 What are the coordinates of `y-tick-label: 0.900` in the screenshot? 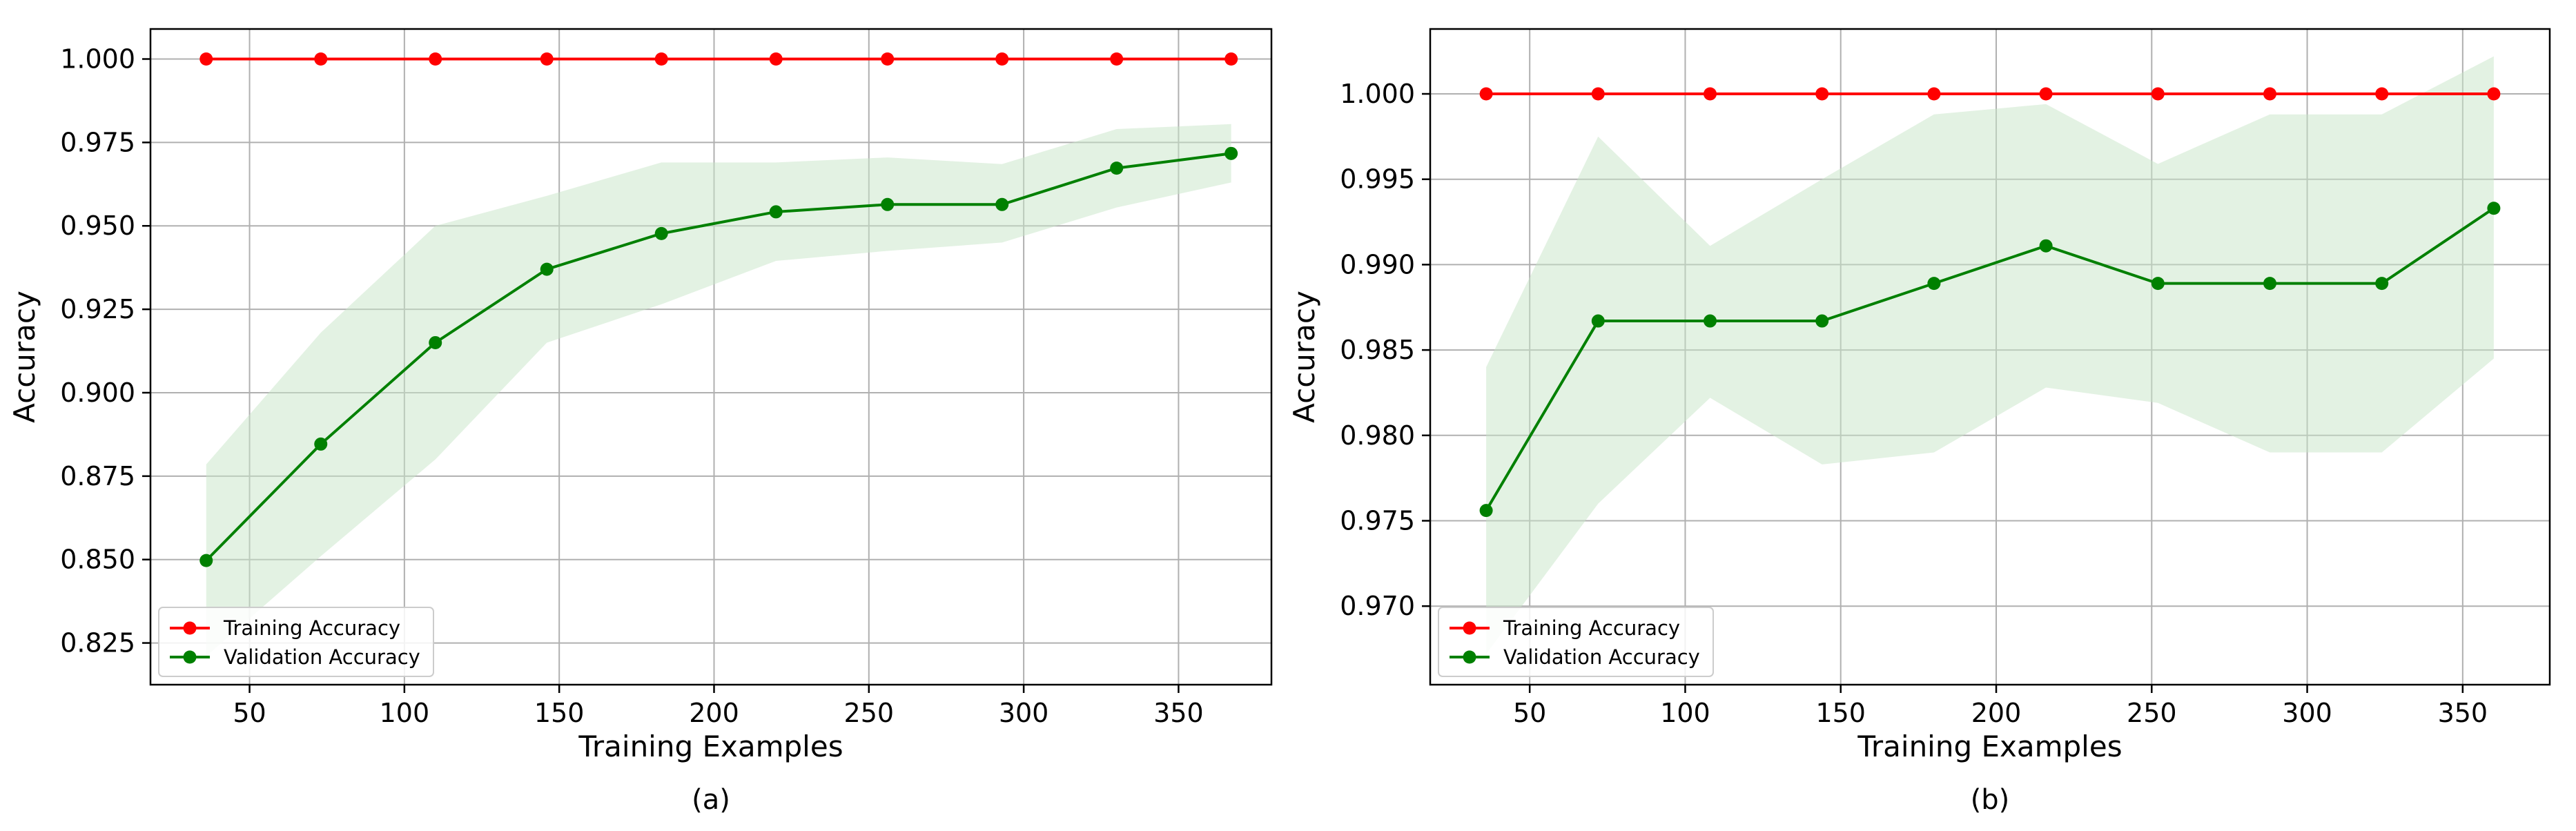 It's located at (97, 393).